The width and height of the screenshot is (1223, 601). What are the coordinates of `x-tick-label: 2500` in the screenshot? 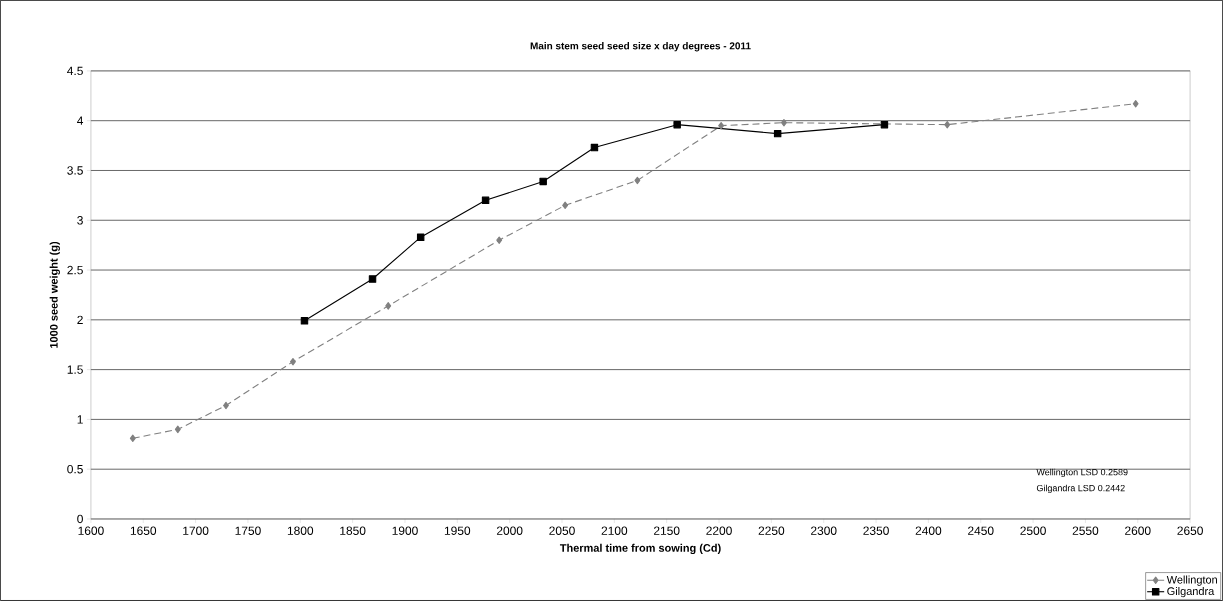 It's located at (1033, 530).